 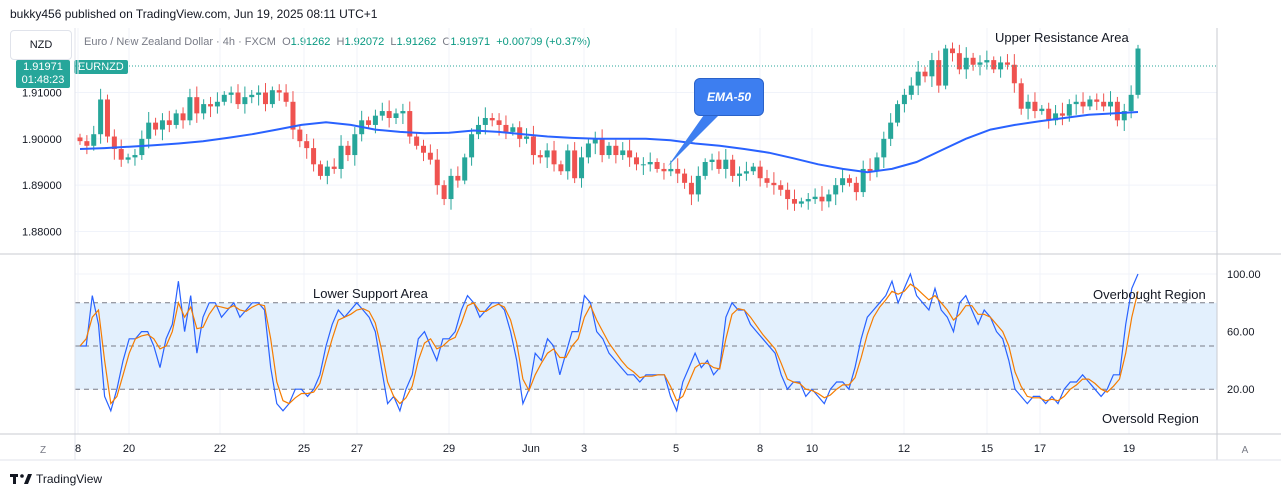 What do you see at coordinates (180, 42) in the screenshot?
I see `symbol-title: Euro / New Zealand Dollar · 4h · FXCM` at bounding box center [180, 42].